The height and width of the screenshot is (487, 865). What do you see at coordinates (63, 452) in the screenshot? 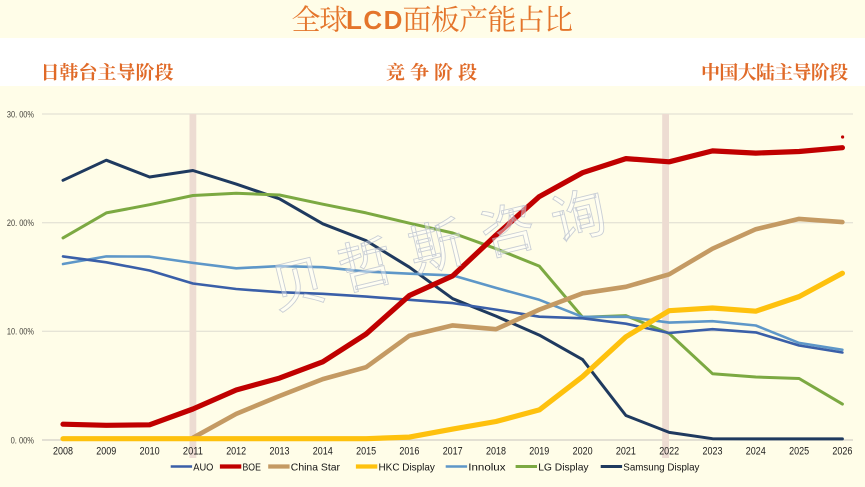
I see `svg-text: 2008` at bounding box center [63, 452].